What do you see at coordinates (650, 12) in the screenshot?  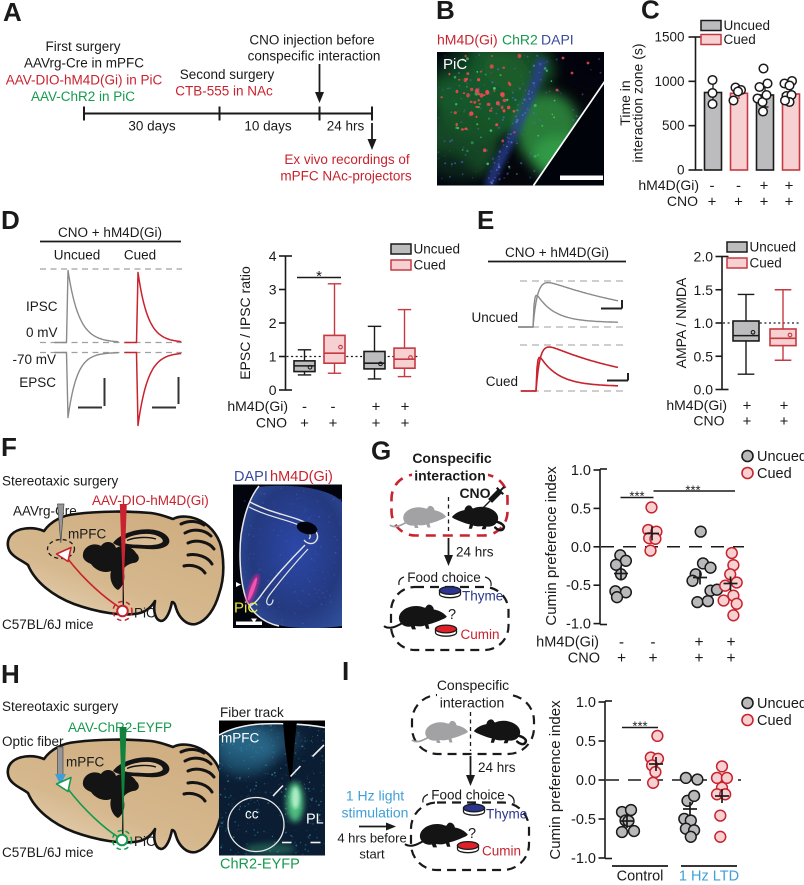 I see `svg-text: C` at bounding box center [650, 12].